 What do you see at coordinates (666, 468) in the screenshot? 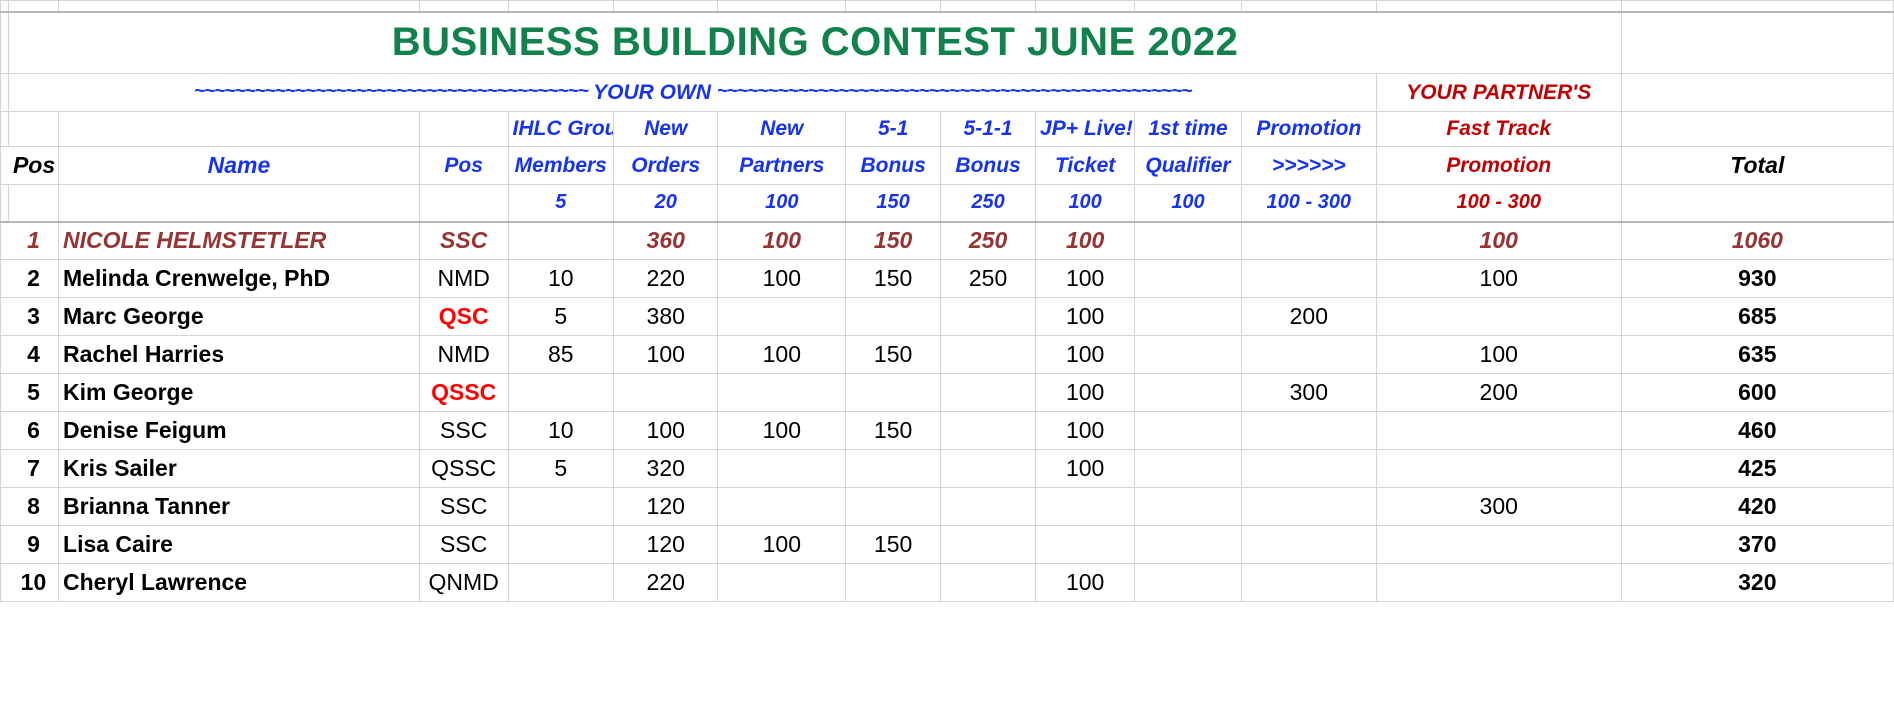
I see `row-new-orders: 320` at bounding box center [666, 468].